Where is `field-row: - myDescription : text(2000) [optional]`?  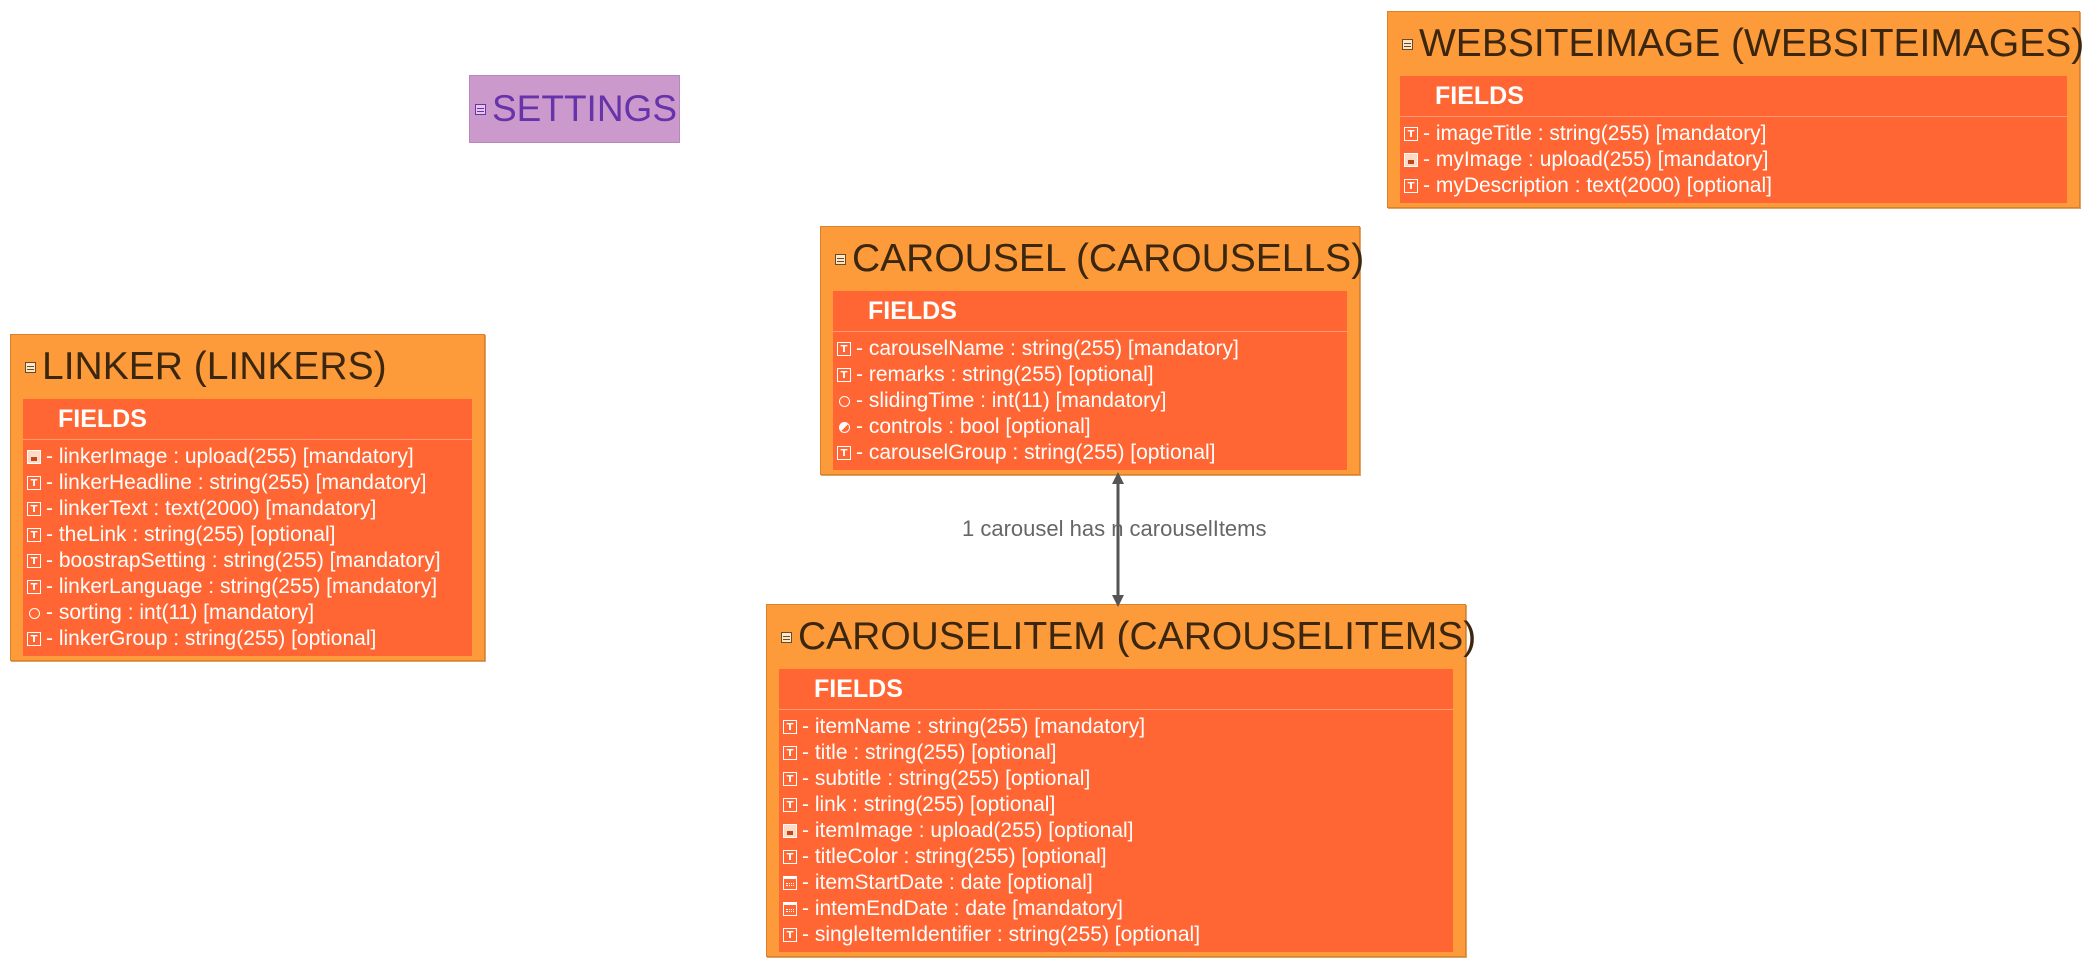
field-row: - myDescription : text(2000) [optional] is located at coordinates (1735, 186).